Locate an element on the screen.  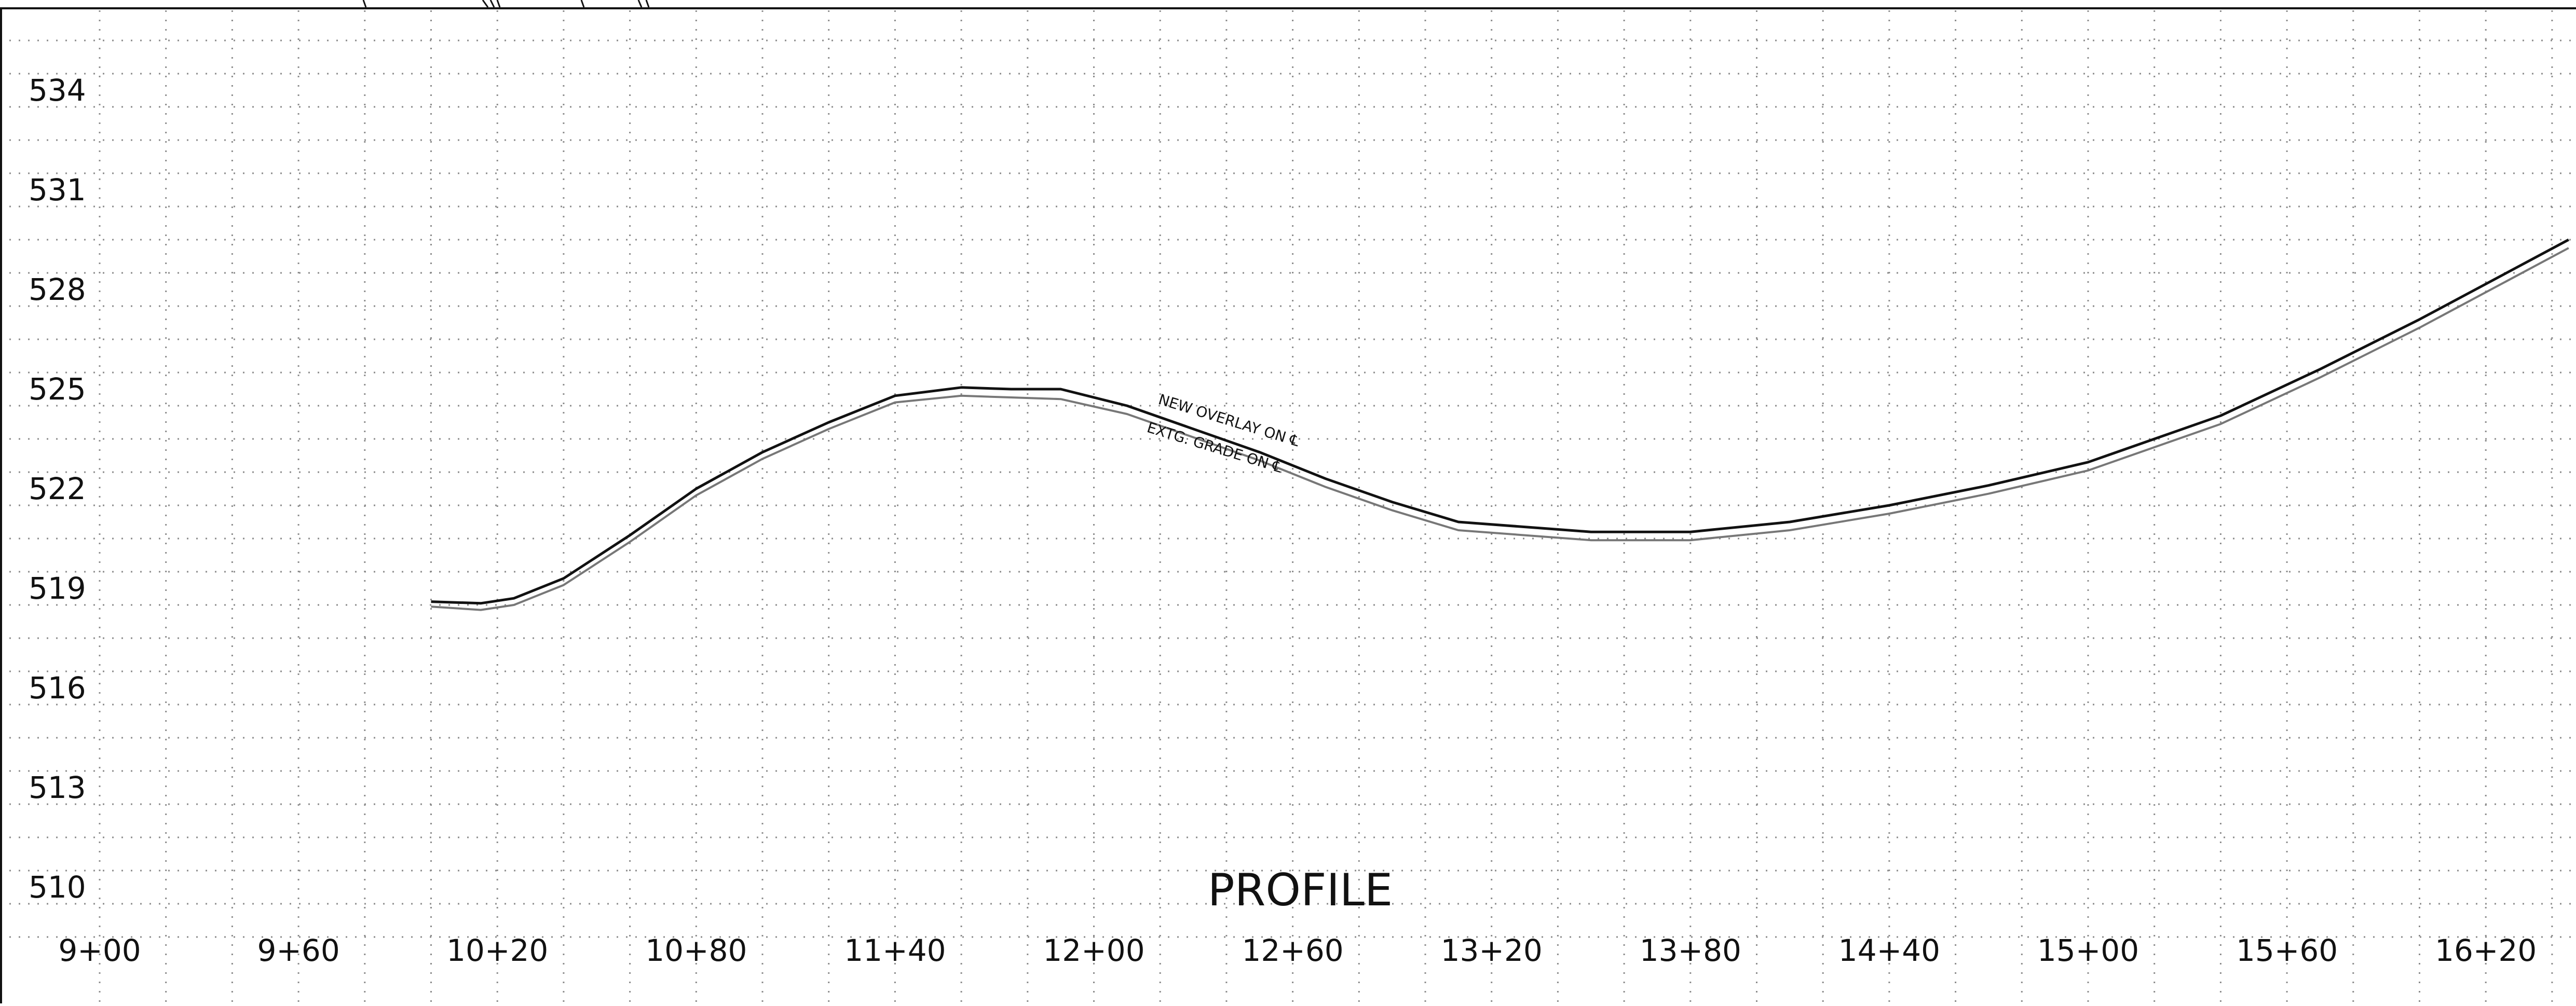
x-tick-label: 9+00 is located at coordinates (99, 950).